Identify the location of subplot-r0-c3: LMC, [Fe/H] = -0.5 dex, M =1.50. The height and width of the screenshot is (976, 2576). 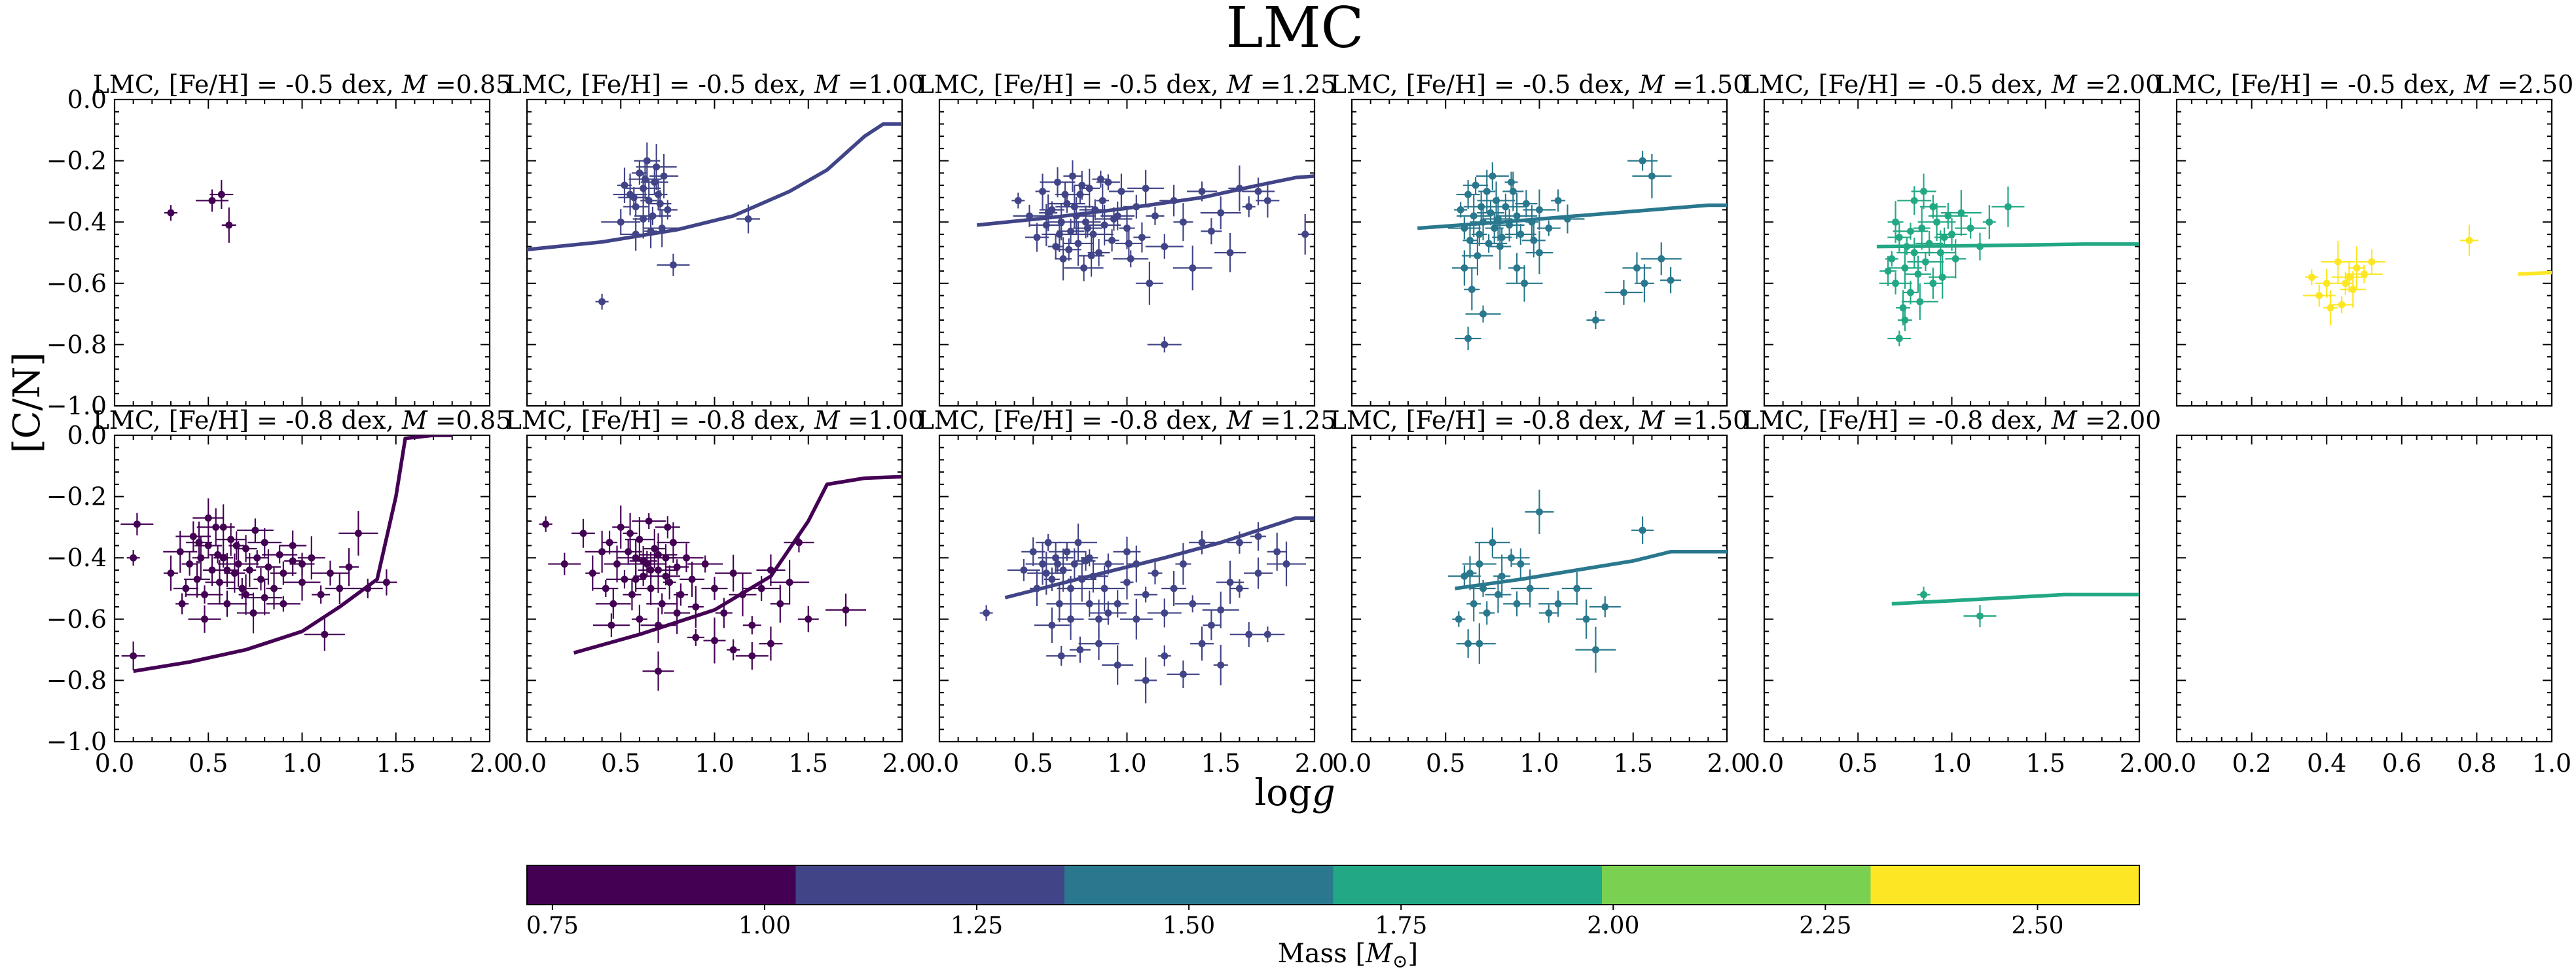
(1539, 238).